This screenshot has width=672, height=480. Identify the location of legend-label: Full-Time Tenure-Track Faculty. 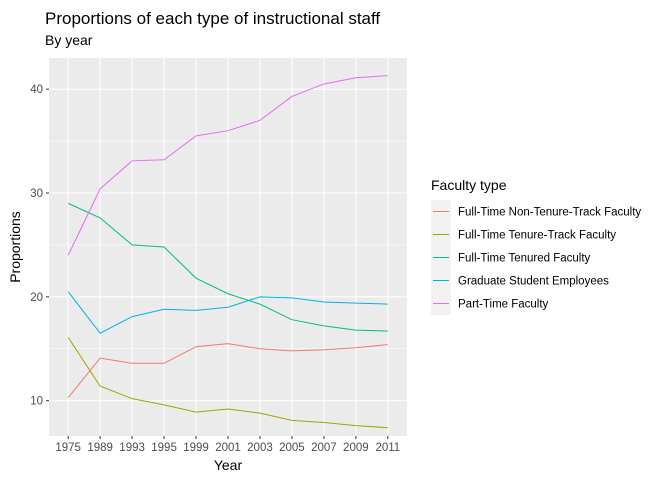
(537, 236).